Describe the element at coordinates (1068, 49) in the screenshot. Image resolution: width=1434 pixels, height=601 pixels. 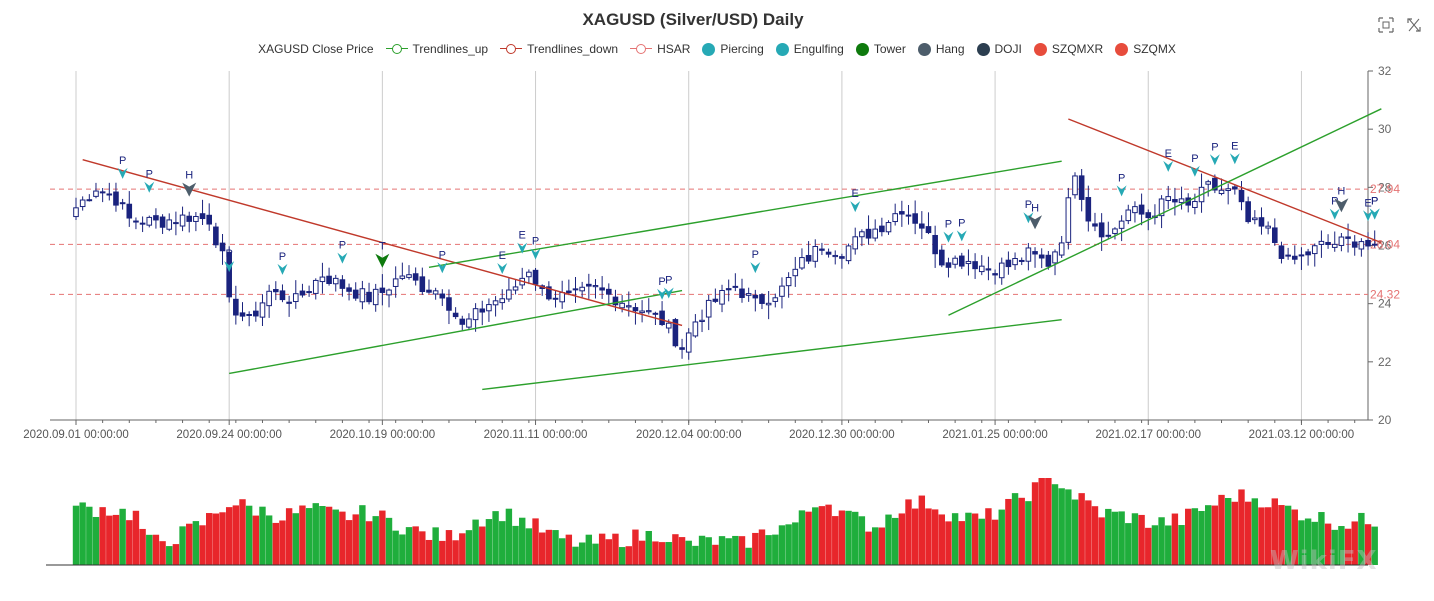
I see `legend-item-szqmxr: SZQMXR` at that location.